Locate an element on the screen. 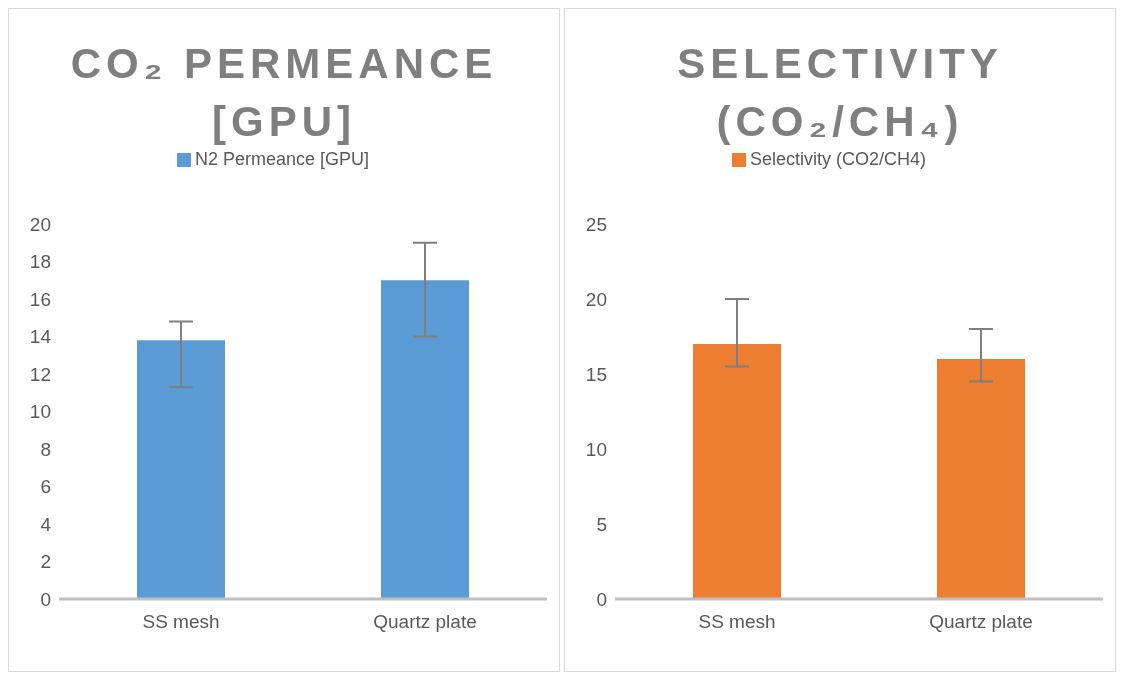 The height and width of the screenshot is (676, 1130). y-tick-label: 25 is located at coordinates (596, 224).